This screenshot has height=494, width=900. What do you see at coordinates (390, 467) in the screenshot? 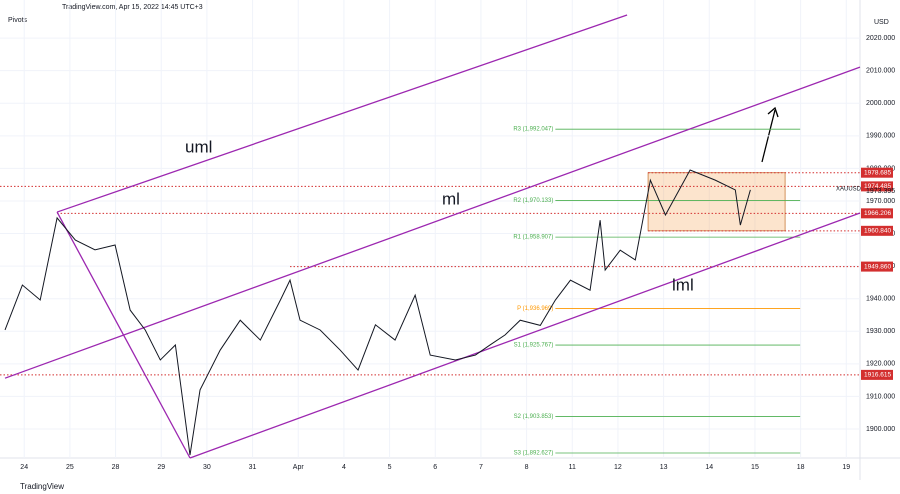
I see `x-tick-label: 5` at bounding box center [390, 467].